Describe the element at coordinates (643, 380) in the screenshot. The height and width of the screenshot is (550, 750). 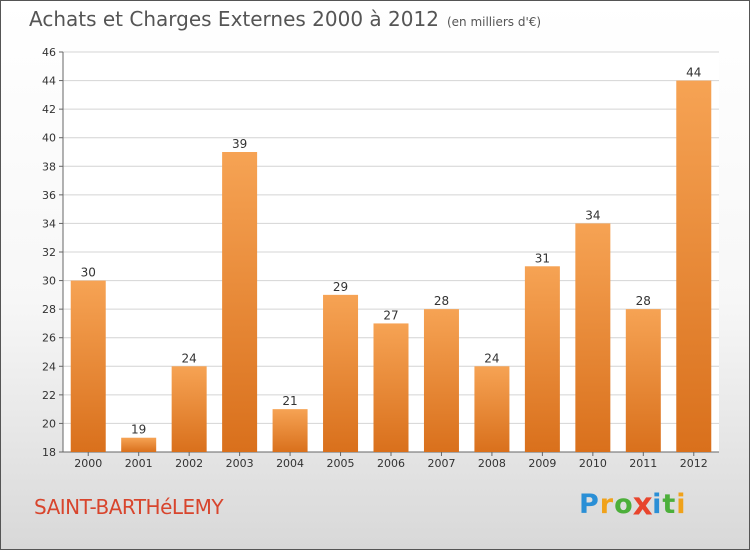
I see `bar-2011` at that location.